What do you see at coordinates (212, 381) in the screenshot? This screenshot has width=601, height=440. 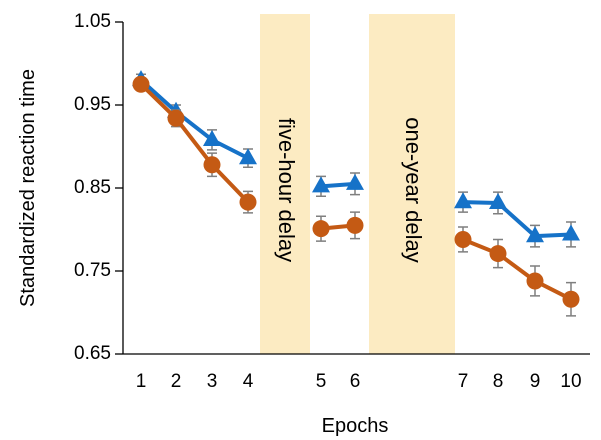 I see `x-tick-label: 3` at bounding box center [212, 381].